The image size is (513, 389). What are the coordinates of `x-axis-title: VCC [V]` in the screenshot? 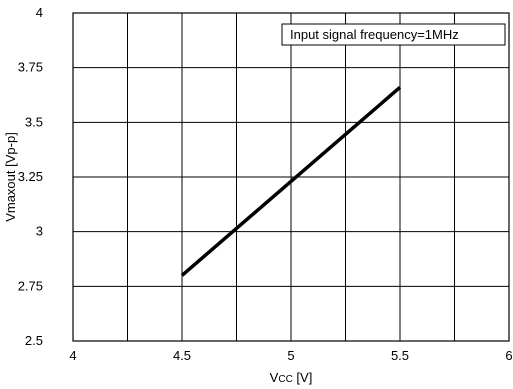 It's located at (291, 377).